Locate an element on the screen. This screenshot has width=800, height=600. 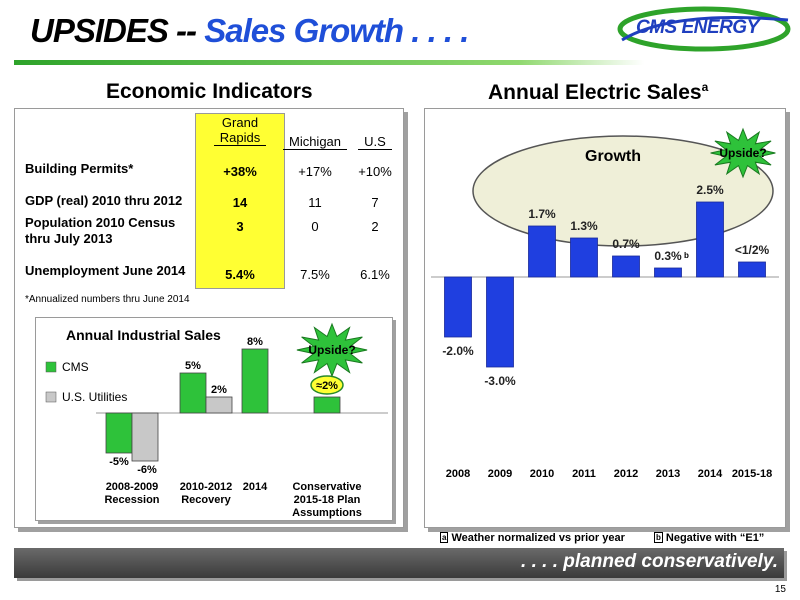
x-tick-2013: 2013 is located at coordinates (668, 474).